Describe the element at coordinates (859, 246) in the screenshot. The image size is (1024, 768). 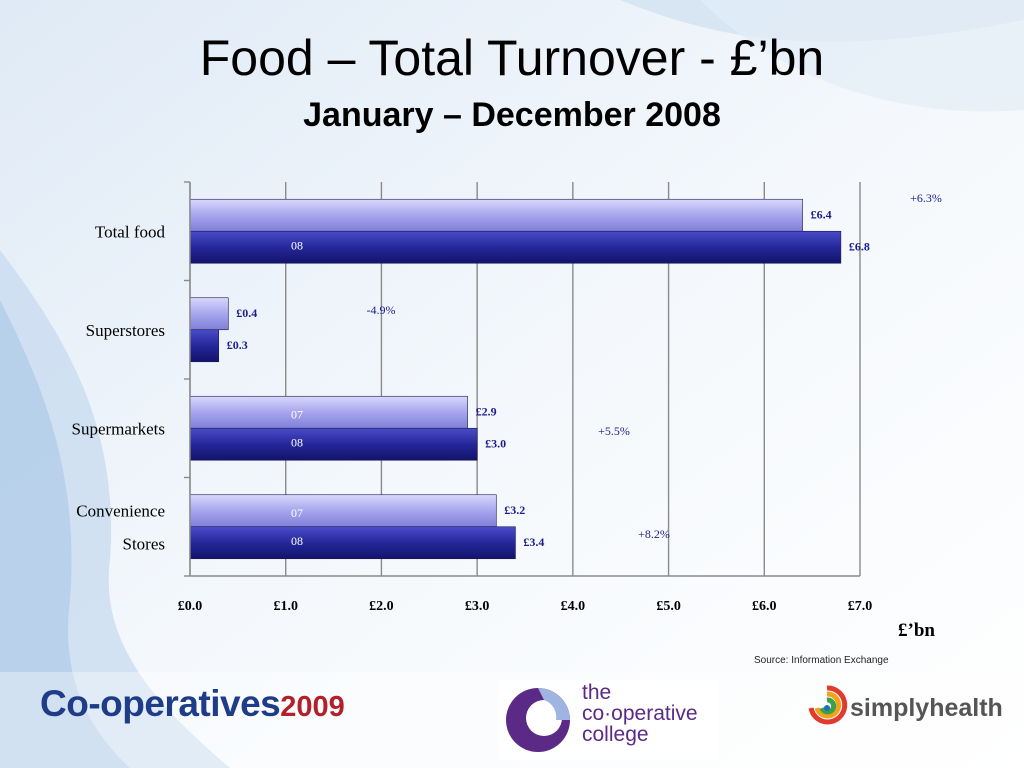
I see `value-label: £6.8` at that location.